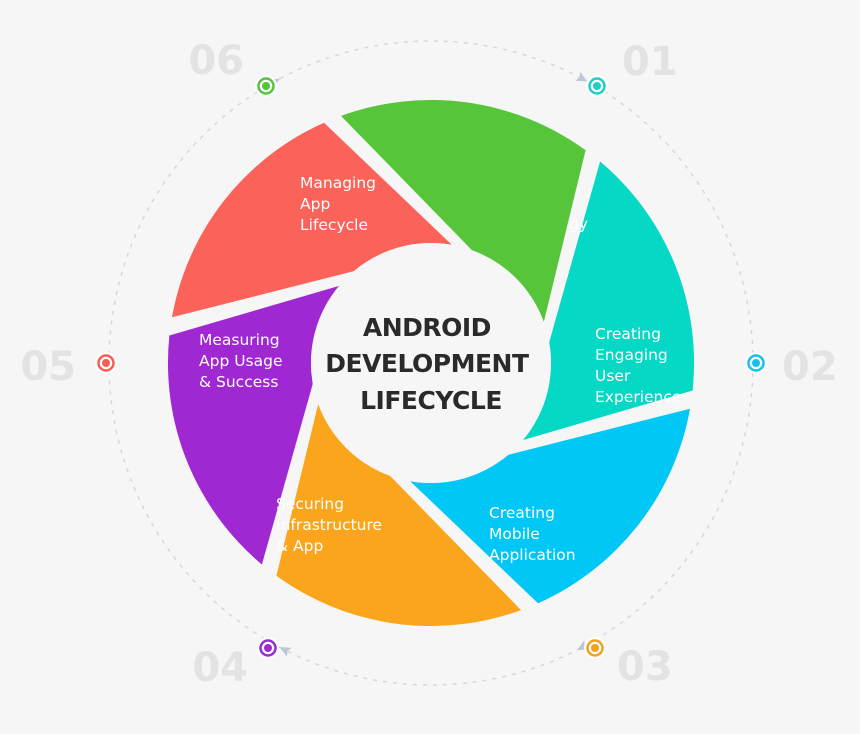  I want to click on marker-01-ring, so click(597, 86).